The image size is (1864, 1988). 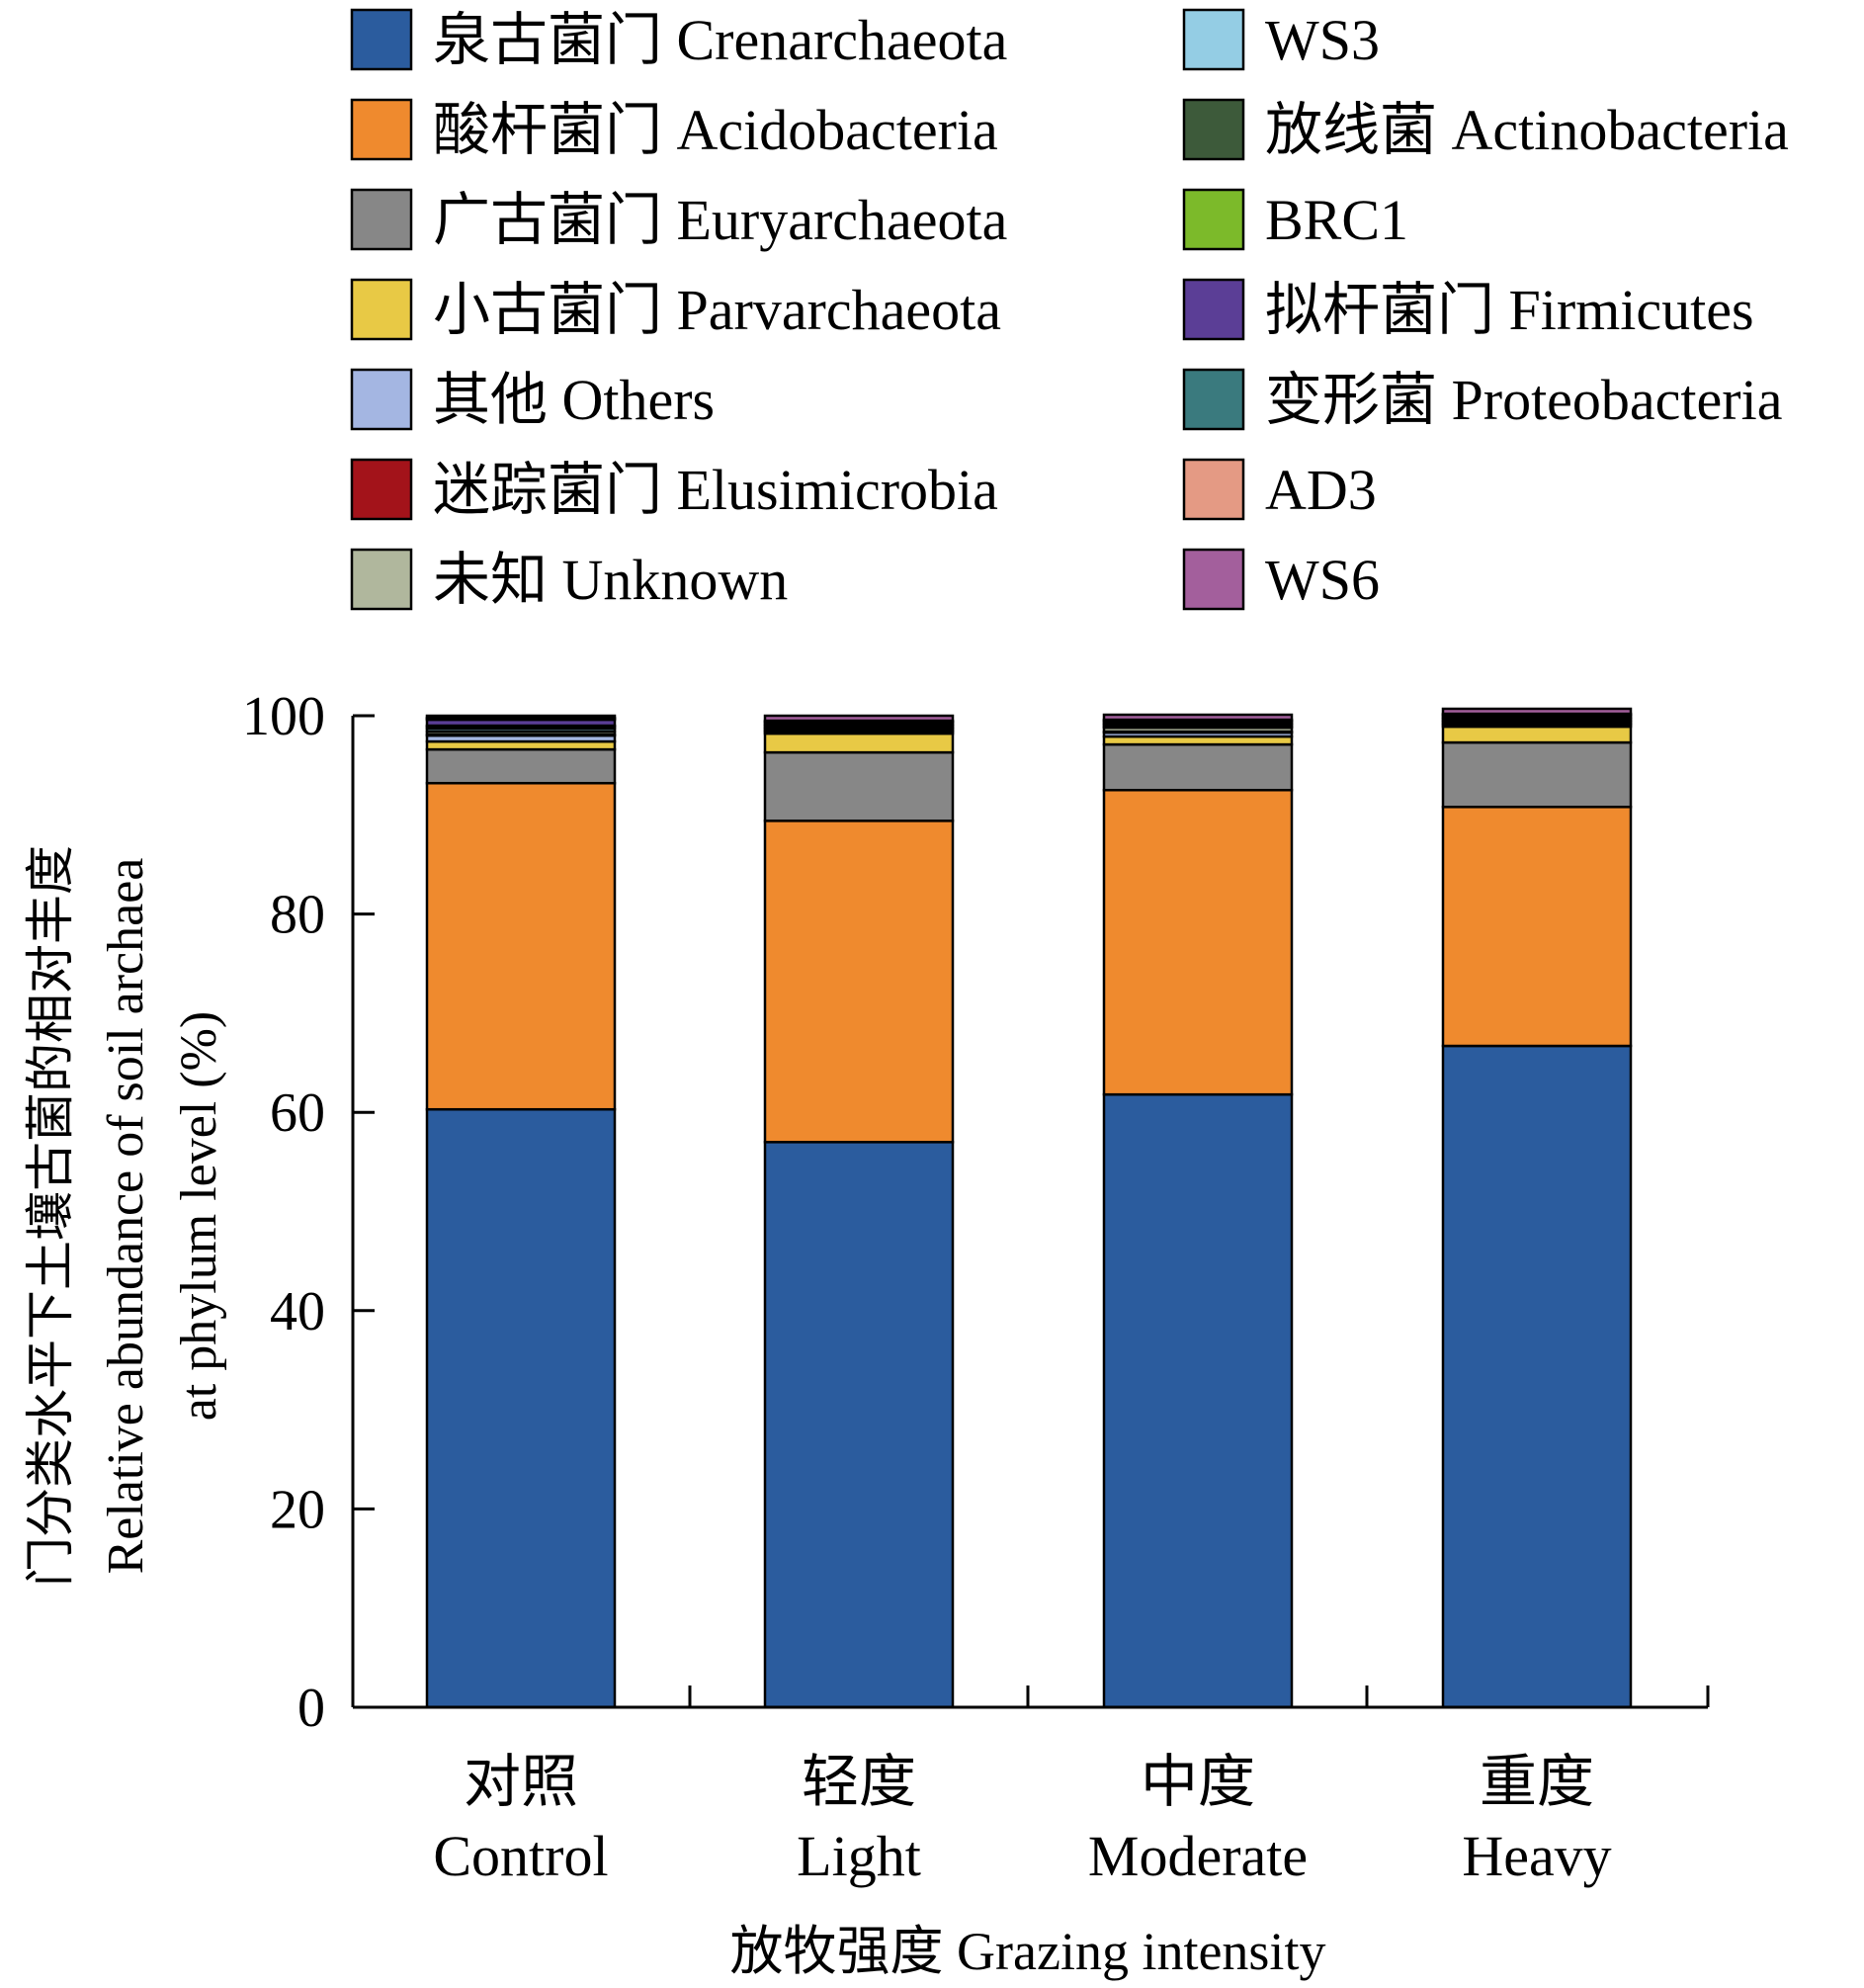 I want to click on legend-label: 未知 Unknown, so click(x=610, y=580).